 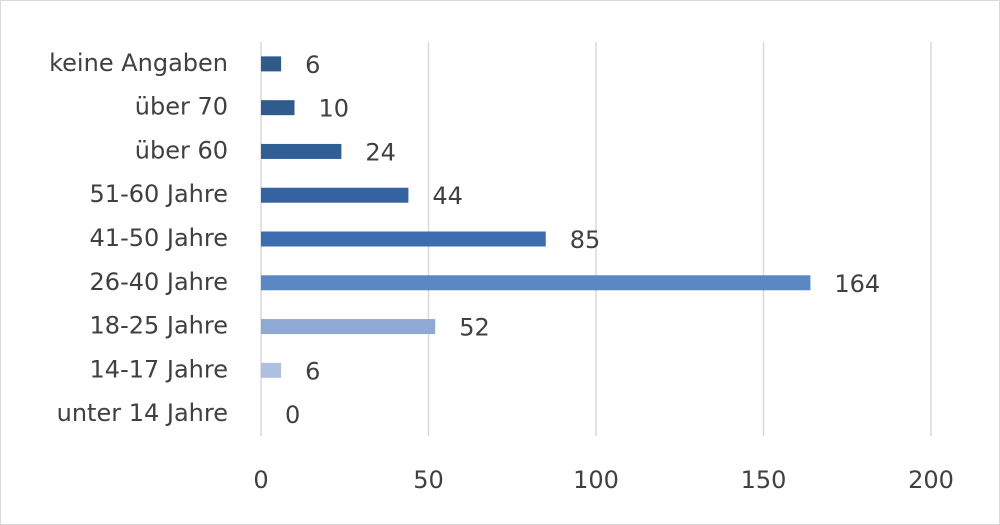 What do you see at coordinates (292, 415) in the screenshot?
I see `data-label: 0` at bounding box center [292, 415].